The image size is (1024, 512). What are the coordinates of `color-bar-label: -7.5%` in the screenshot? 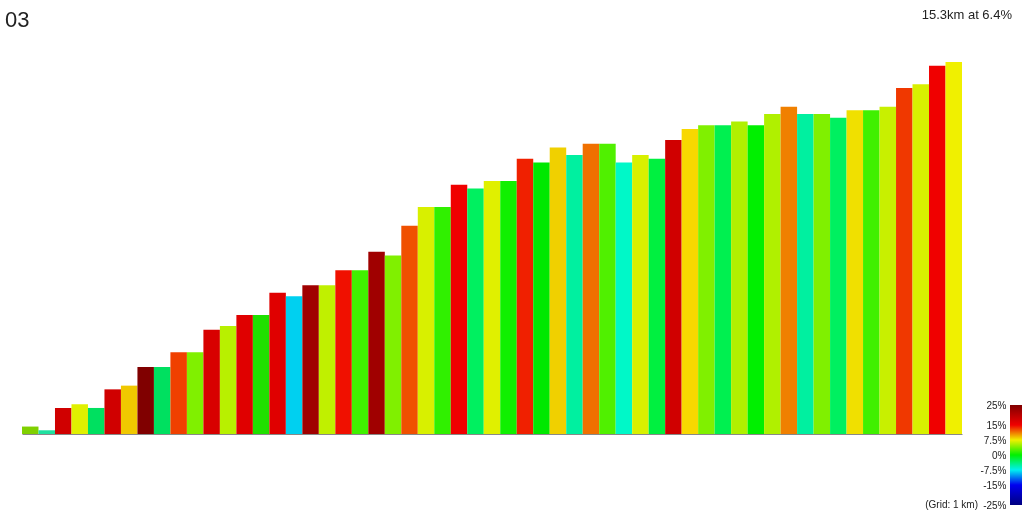 It's located at (993, 470).